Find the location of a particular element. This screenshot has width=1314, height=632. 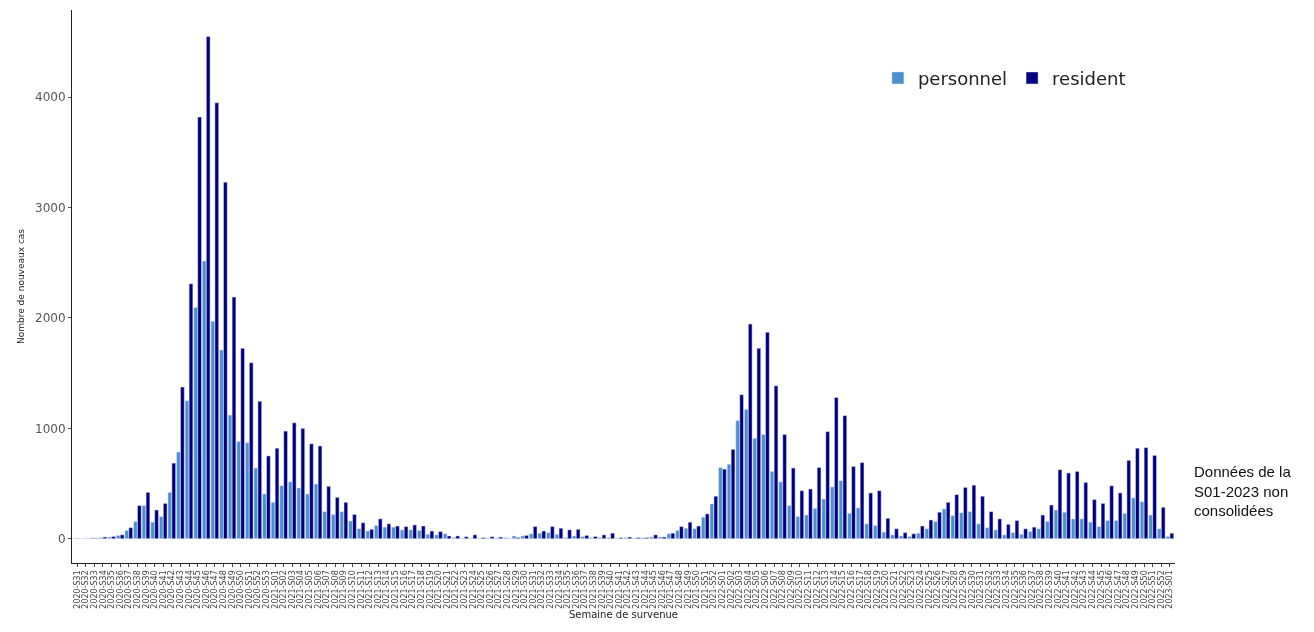

x-tick-label: 2021-S51 is located at coordinates (705, 589).